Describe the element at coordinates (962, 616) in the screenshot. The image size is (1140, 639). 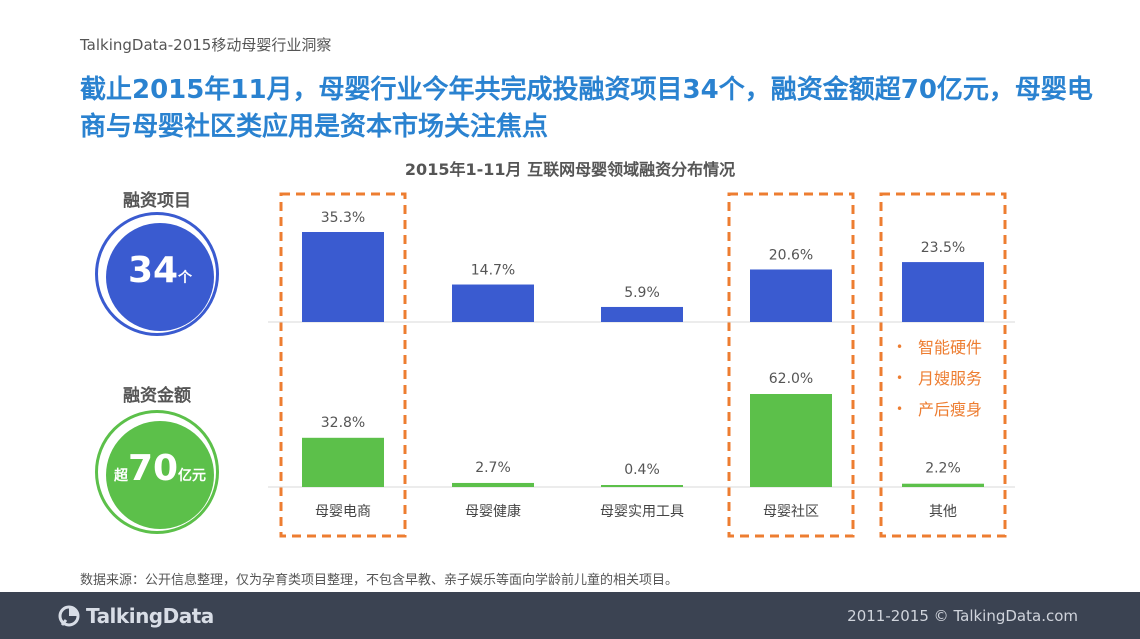
I see `footer-copyright: 2011-2015 © TalkingData.com` at that location.